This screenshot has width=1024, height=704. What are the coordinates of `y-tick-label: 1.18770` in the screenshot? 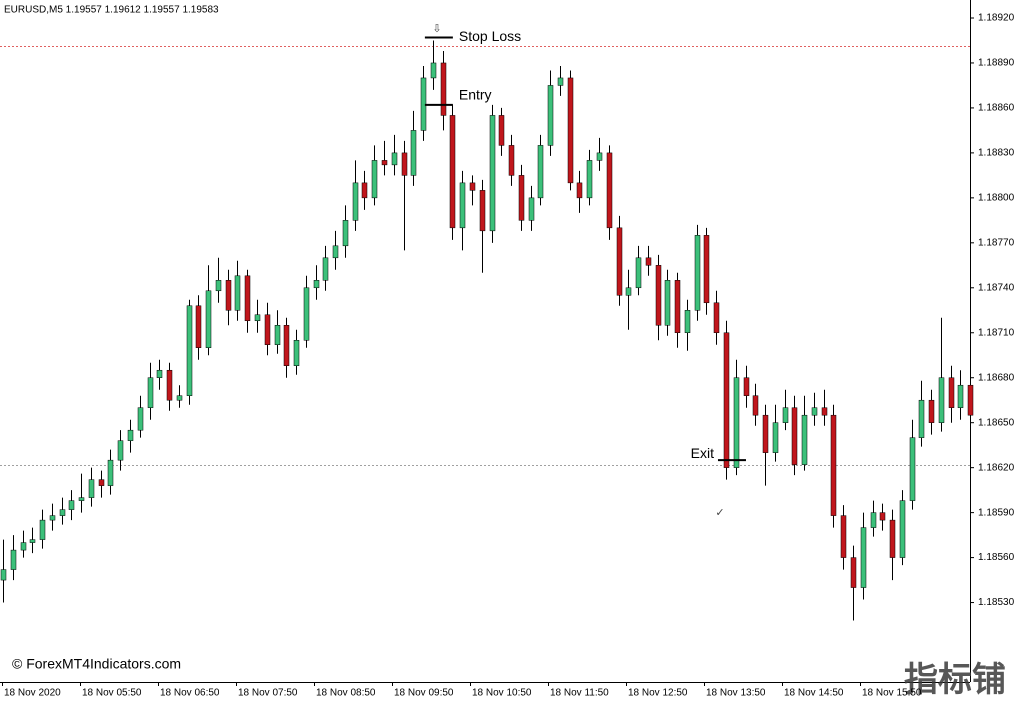 It's located at (996, 242).